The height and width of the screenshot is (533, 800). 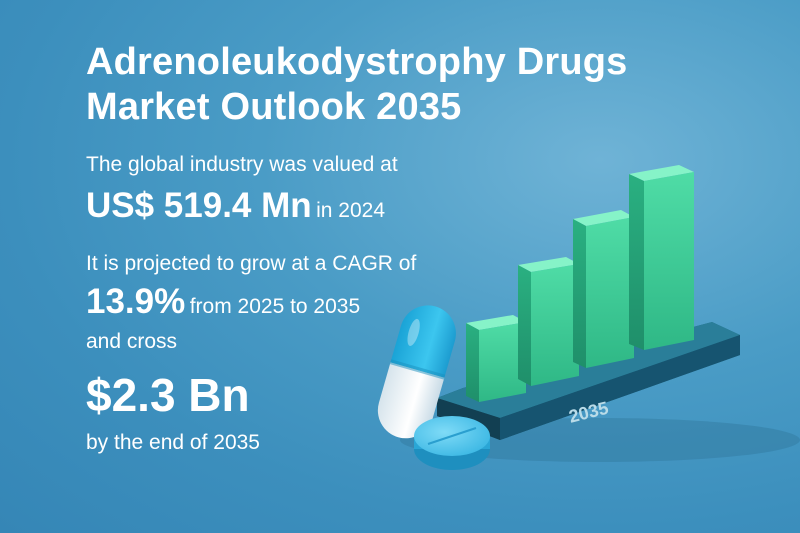 I want to click on valuation-2035: $2.3 Bn, so click(x=168, y=395).